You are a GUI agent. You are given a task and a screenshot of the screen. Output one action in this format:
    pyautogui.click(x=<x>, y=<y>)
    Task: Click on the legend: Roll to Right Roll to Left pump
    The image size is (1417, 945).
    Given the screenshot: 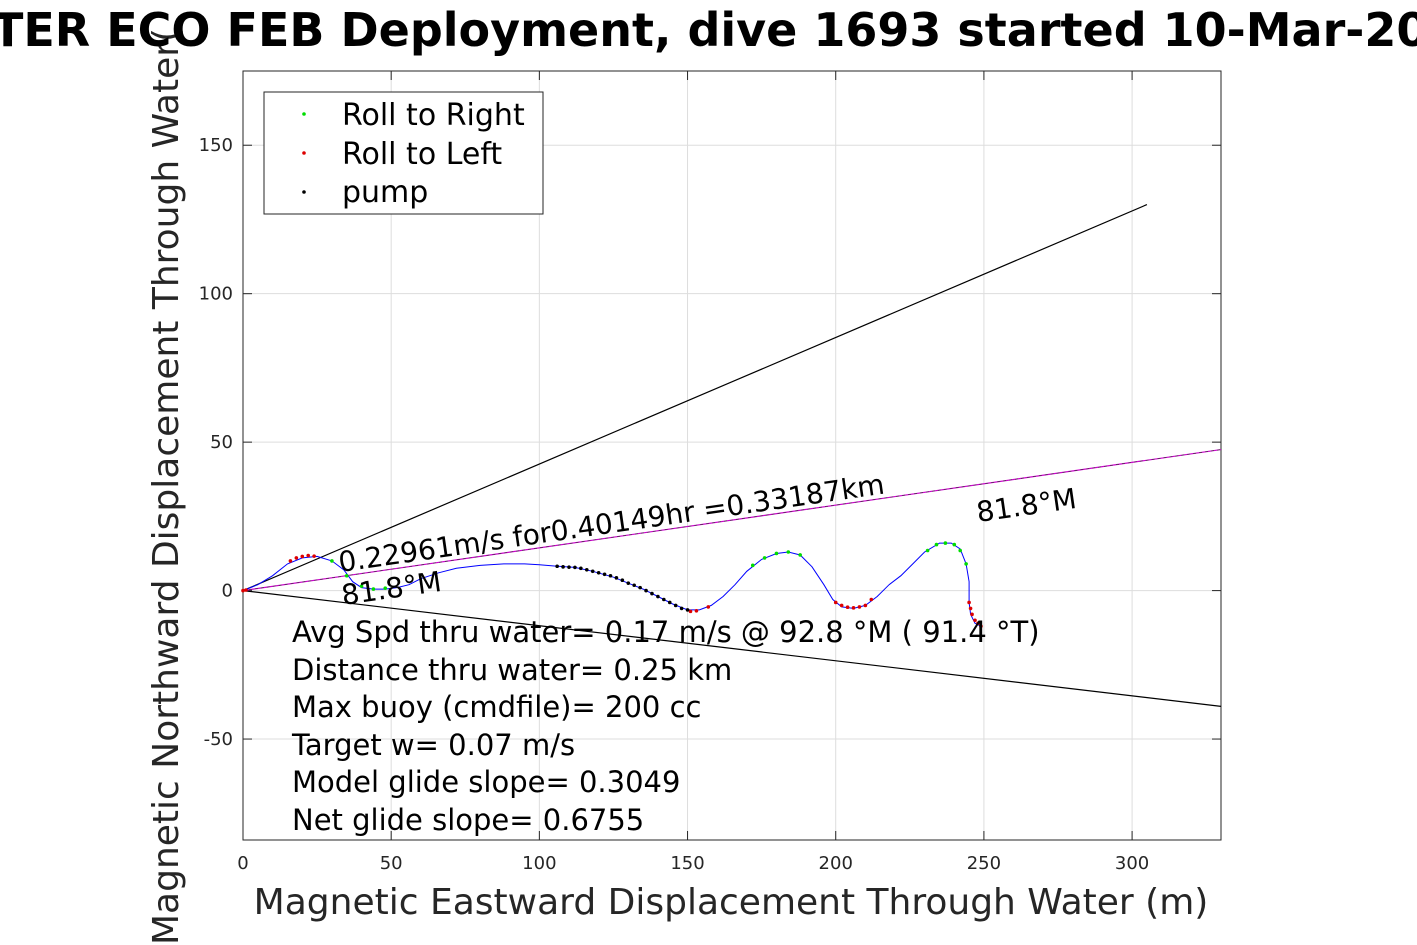 What is the action you would take?
    pyautogui.click(x=403, y=153)
    